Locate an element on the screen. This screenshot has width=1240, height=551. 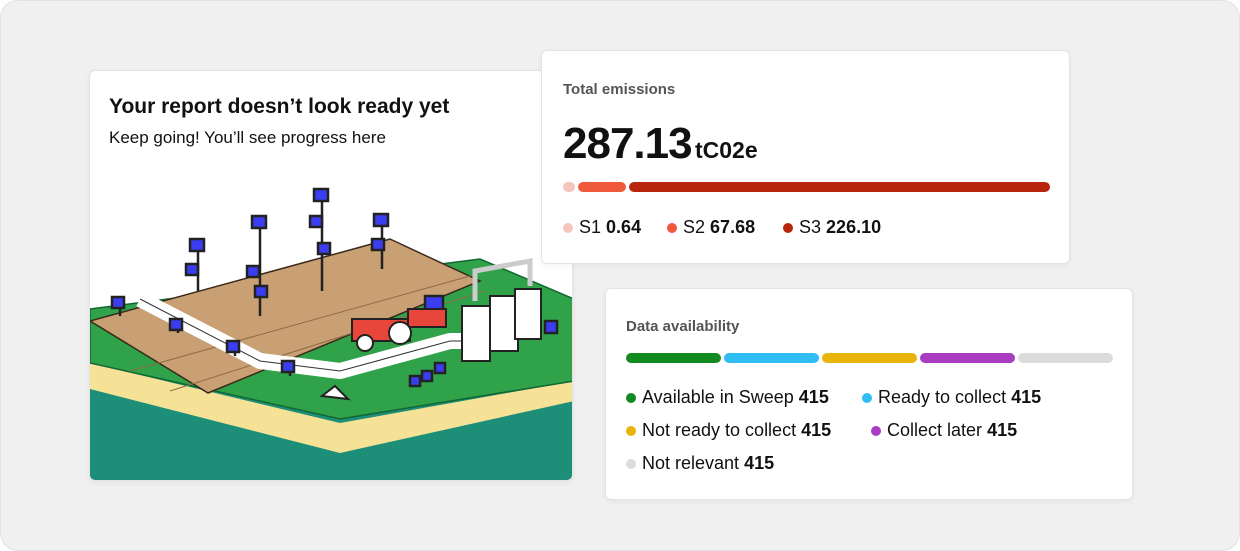
legend-item: Available in Sweep 415 is located at coordinates (727, 397).